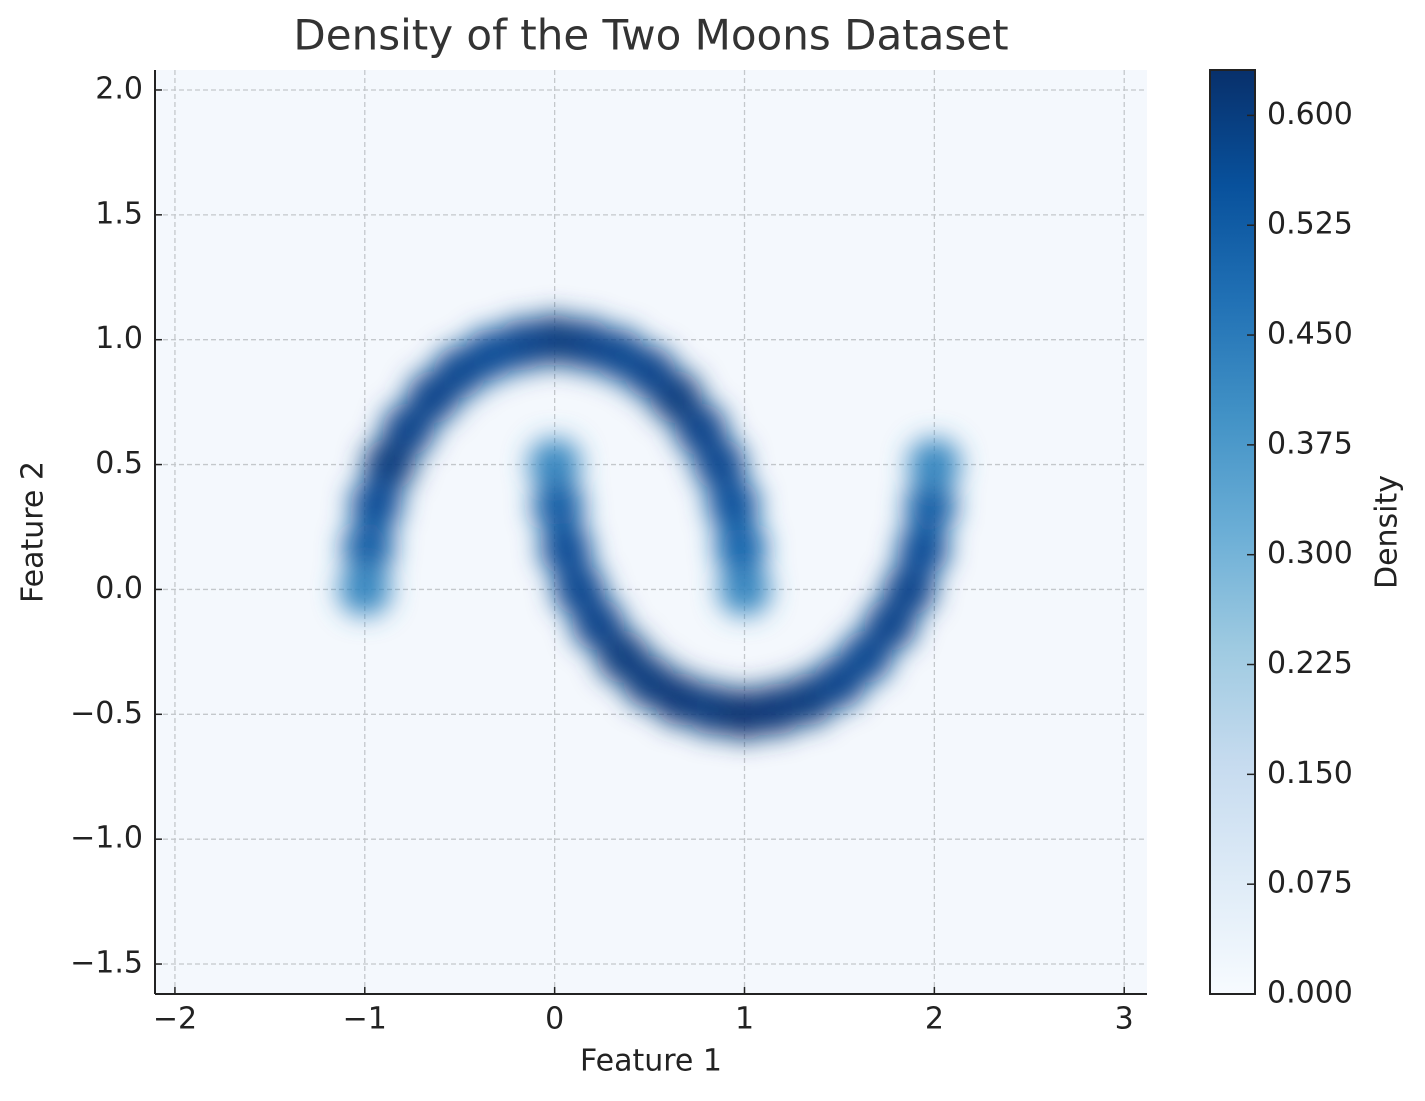 Image resolution: width=1425 pixels, height=1101 pixels. Describe the element at coordinates (119, 213) in the screenshot. I see `y-tick-label: 1.5` at that location.